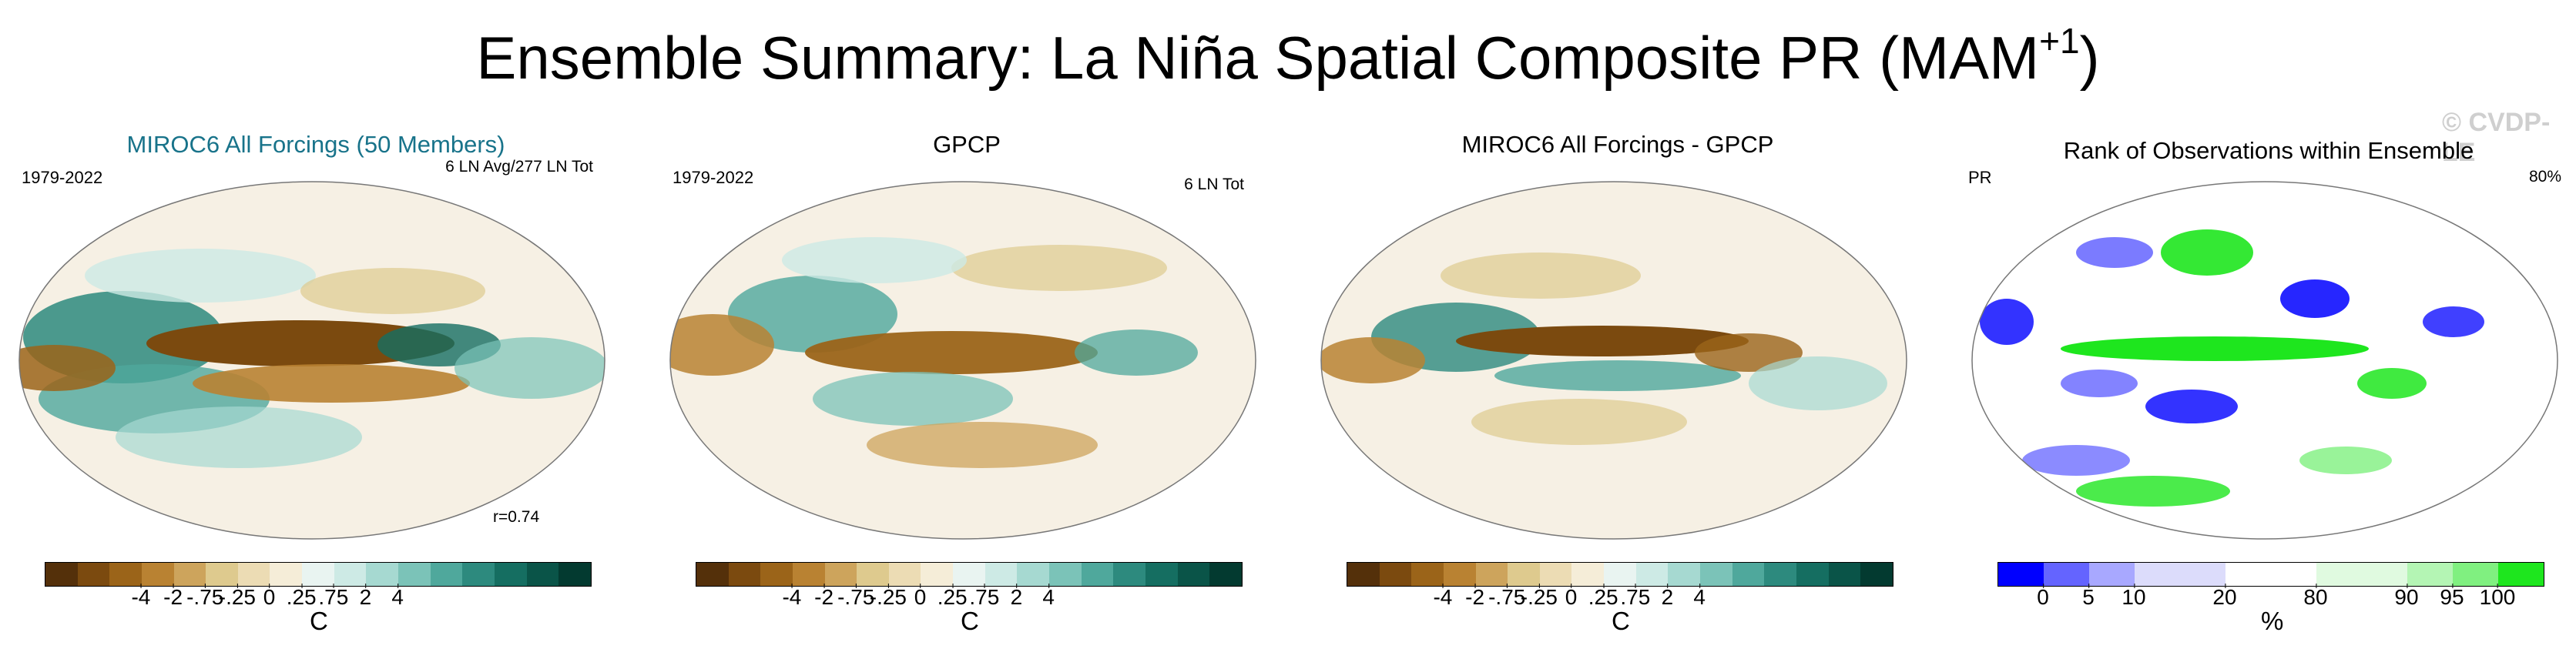  What do you see at coordinates (1613, 360) in the screenshot?
I see `map-difference` at bounding box center [1613, 360].